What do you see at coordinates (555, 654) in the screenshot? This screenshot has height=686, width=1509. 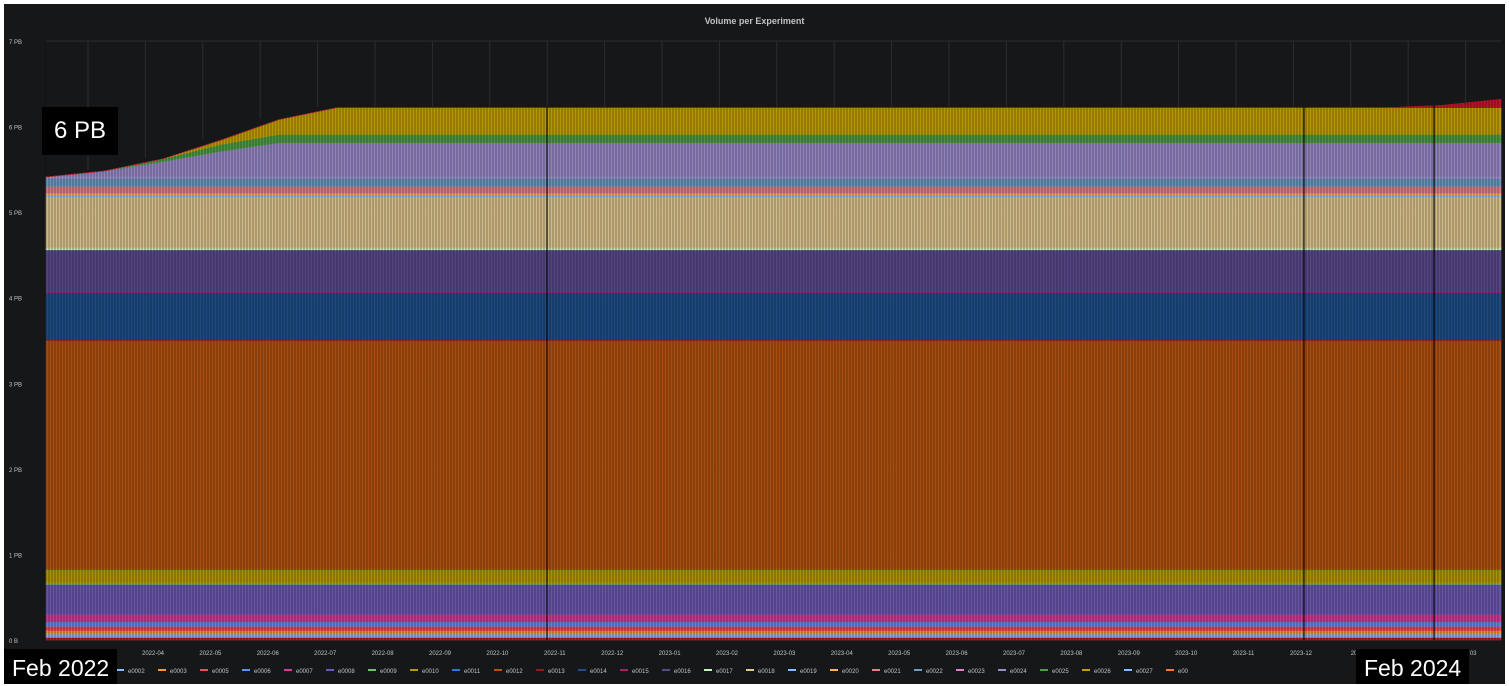 I see `x-tick-label: 2022-11` at bounding box center [555, 654].